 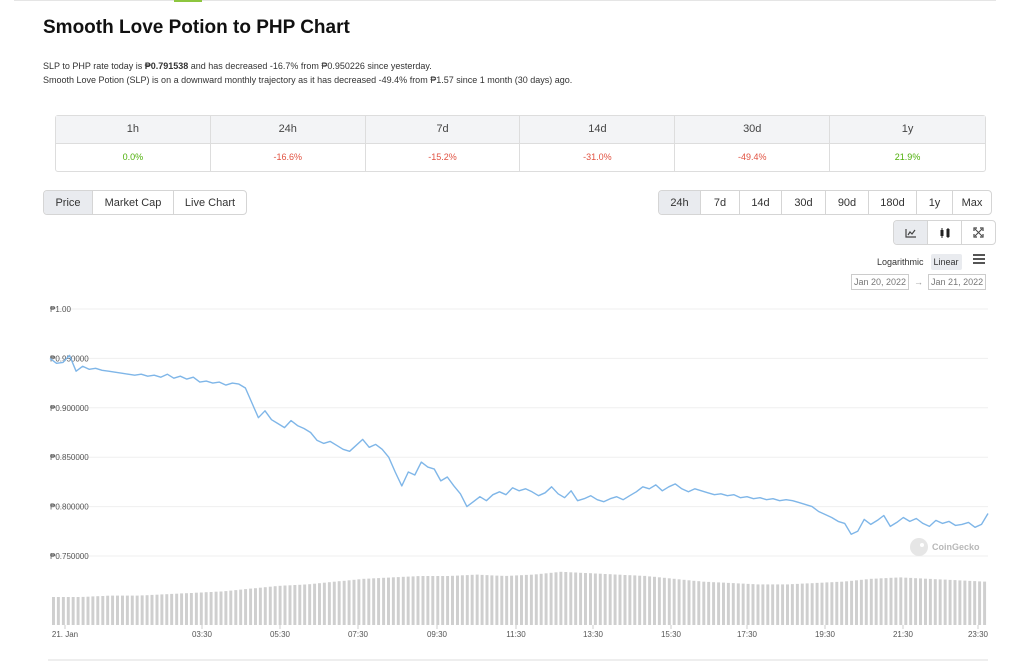 I want to click on y-tick-label: ₱0.800000, so click(x=69, y=507).